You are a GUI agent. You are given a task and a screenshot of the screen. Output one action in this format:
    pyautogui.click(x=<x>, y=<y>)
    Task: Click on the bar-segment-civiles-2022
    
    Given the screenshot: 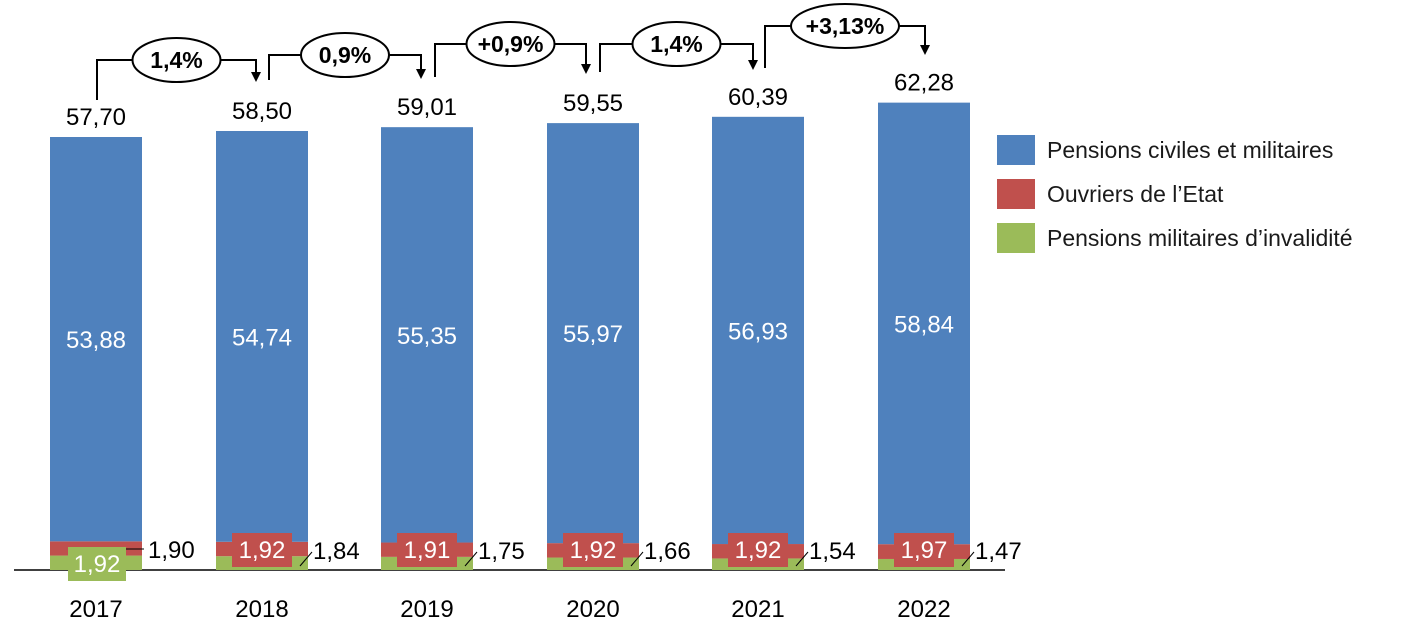 What is the action you would take?
    pyautogui.click(x=924, y=323)
    